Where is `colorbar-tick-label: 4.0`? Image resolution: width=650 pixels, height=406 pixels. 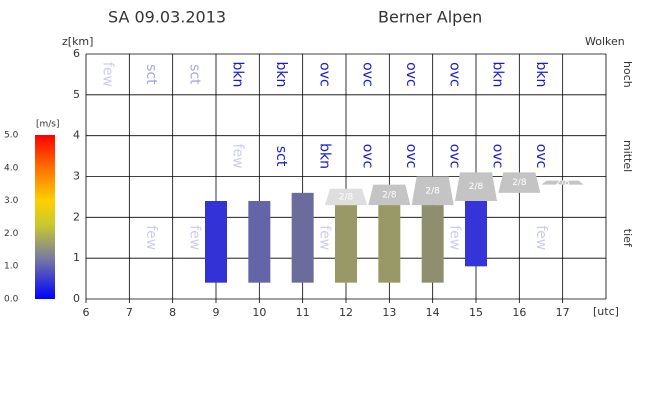 colorbar-tick-label: 4.0 is located at coordinates (11, 168).